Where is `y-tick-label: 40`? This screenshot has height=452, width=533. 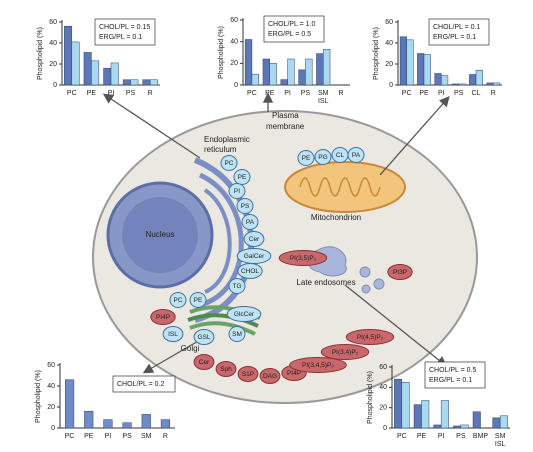 y-tick-label: 40 is located at coordinates (53, 43).